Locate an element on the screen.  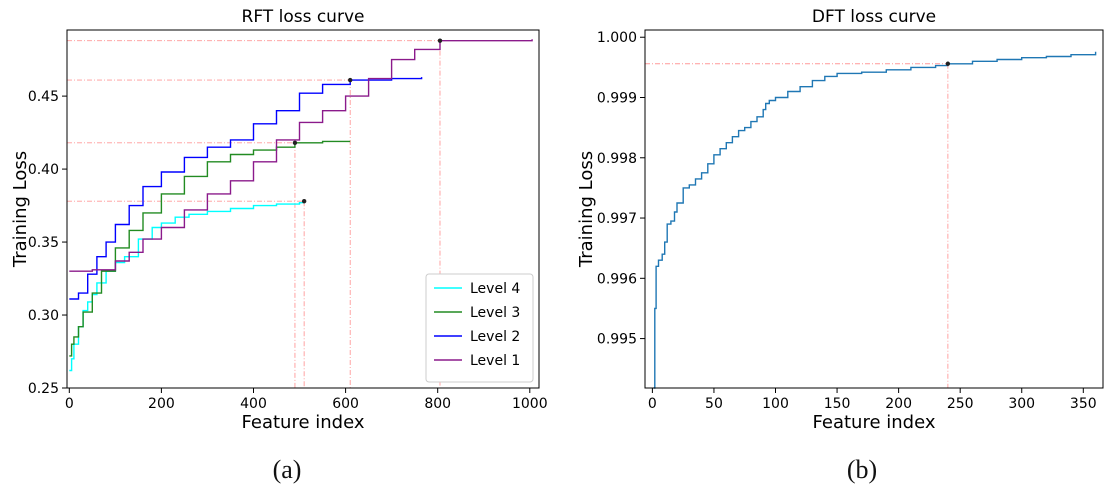
legend-label: Level 1 is located at coordinates (495, 361).